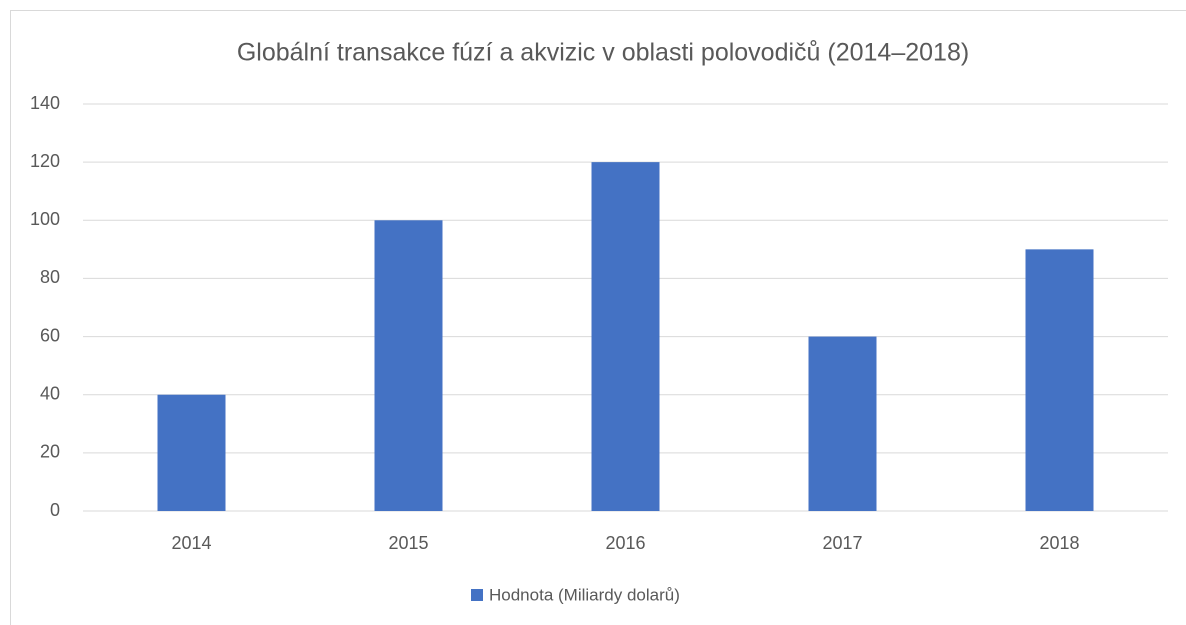 This screenshot has height=625, width=1186. What do you see at coordinates (50, 452) in the screenshot?
I see `y-tick-label: 20` at bounding box center [50, 452].